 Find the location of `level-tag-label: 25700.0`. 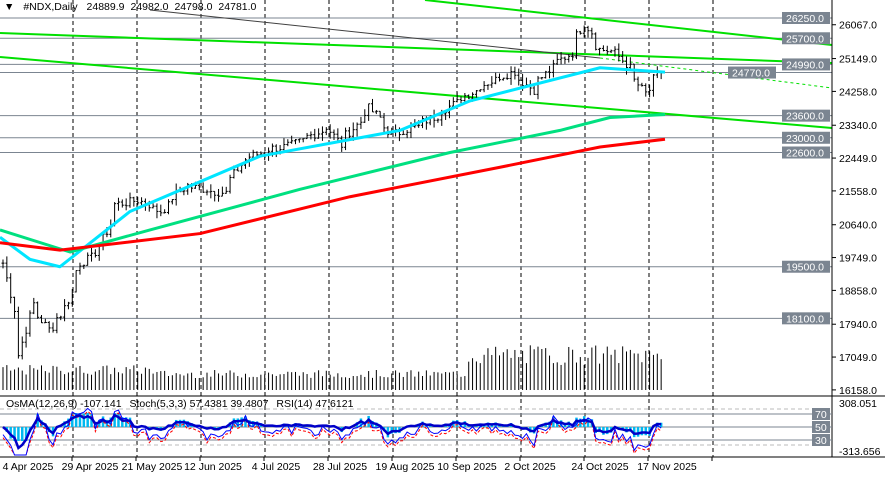

level-tag-label: 25700.0 is located at coordinates (805, 39).